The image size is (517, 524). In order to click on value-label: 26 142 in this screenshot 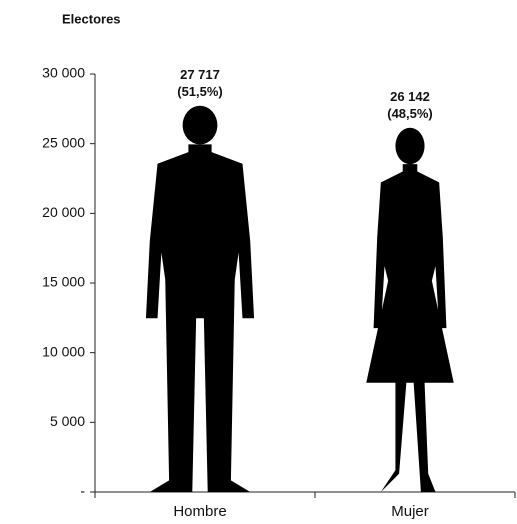, I will do `click(410, 96)`.